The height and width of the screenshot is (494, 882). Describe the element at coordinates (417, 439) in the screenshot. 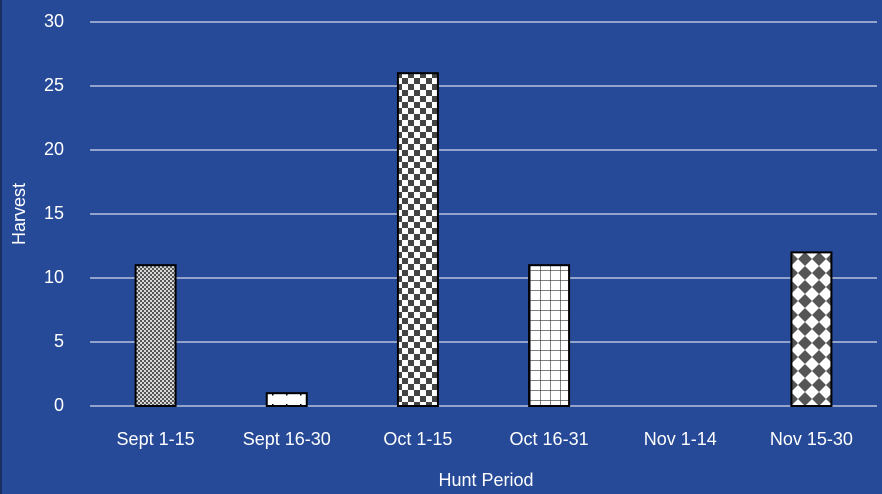

I see `x-tick-label: Oct 1-15` at that location.